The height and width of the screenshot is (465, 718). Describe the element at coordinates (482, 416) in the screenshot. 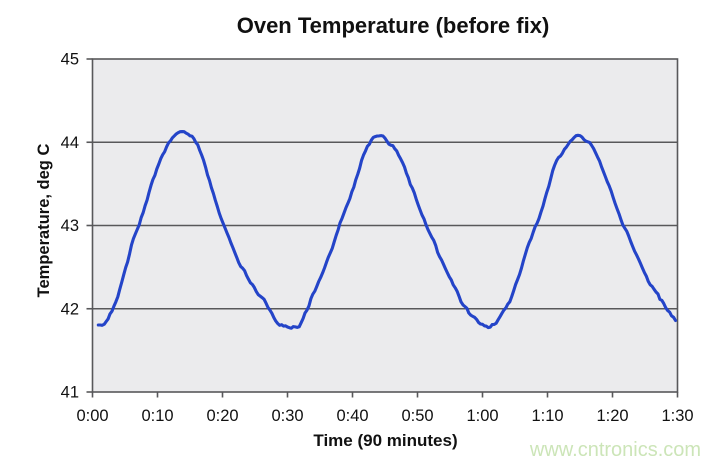

I see `svg-text: 1:00` at that location.